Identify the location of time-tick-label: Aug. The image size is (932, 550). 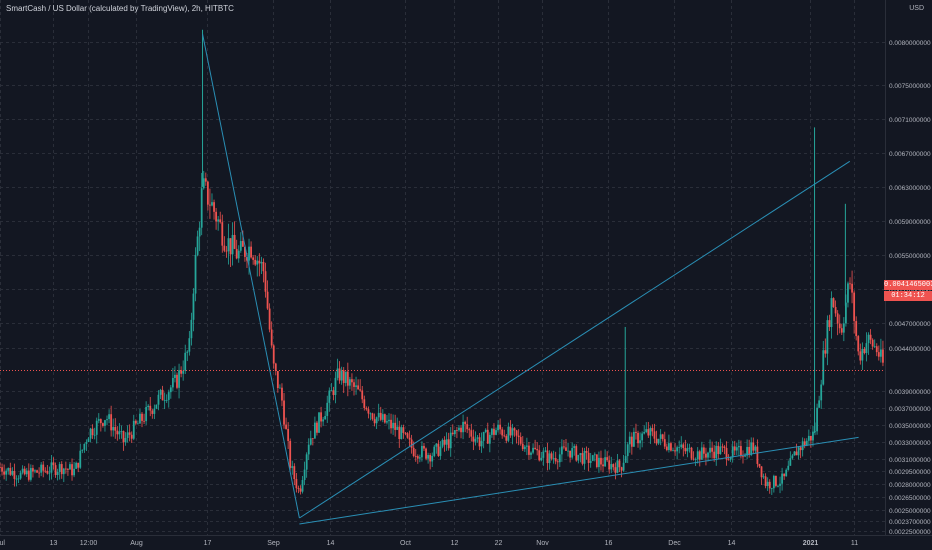
(136, 543).